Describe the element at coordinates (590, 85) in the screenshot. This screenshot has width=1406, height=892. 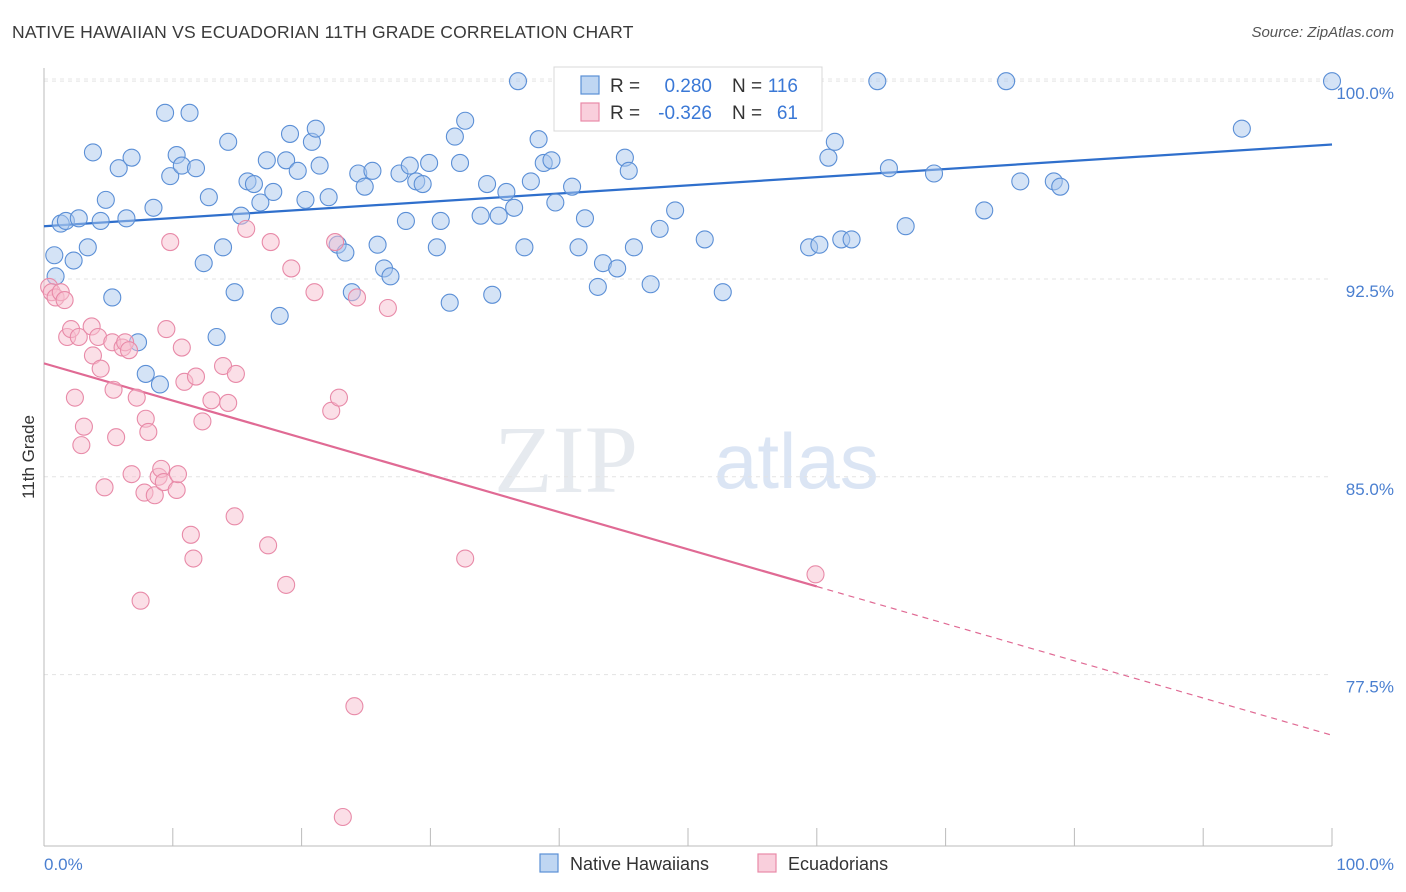
I see `stats-swatch-native-hawaiians` at that location.